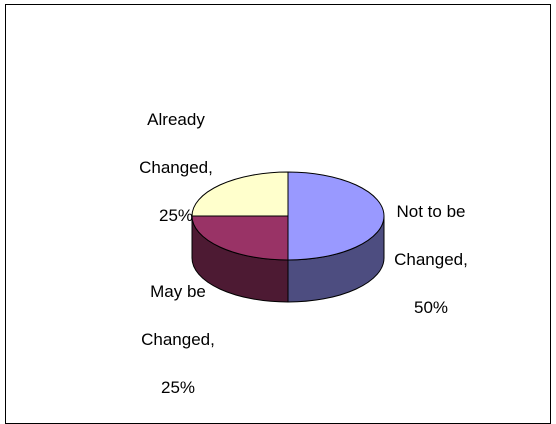 This screenshot has width=556, height=424. I want to click on label-not-to-be-changed-line2: Changed,, so click(431, 259).